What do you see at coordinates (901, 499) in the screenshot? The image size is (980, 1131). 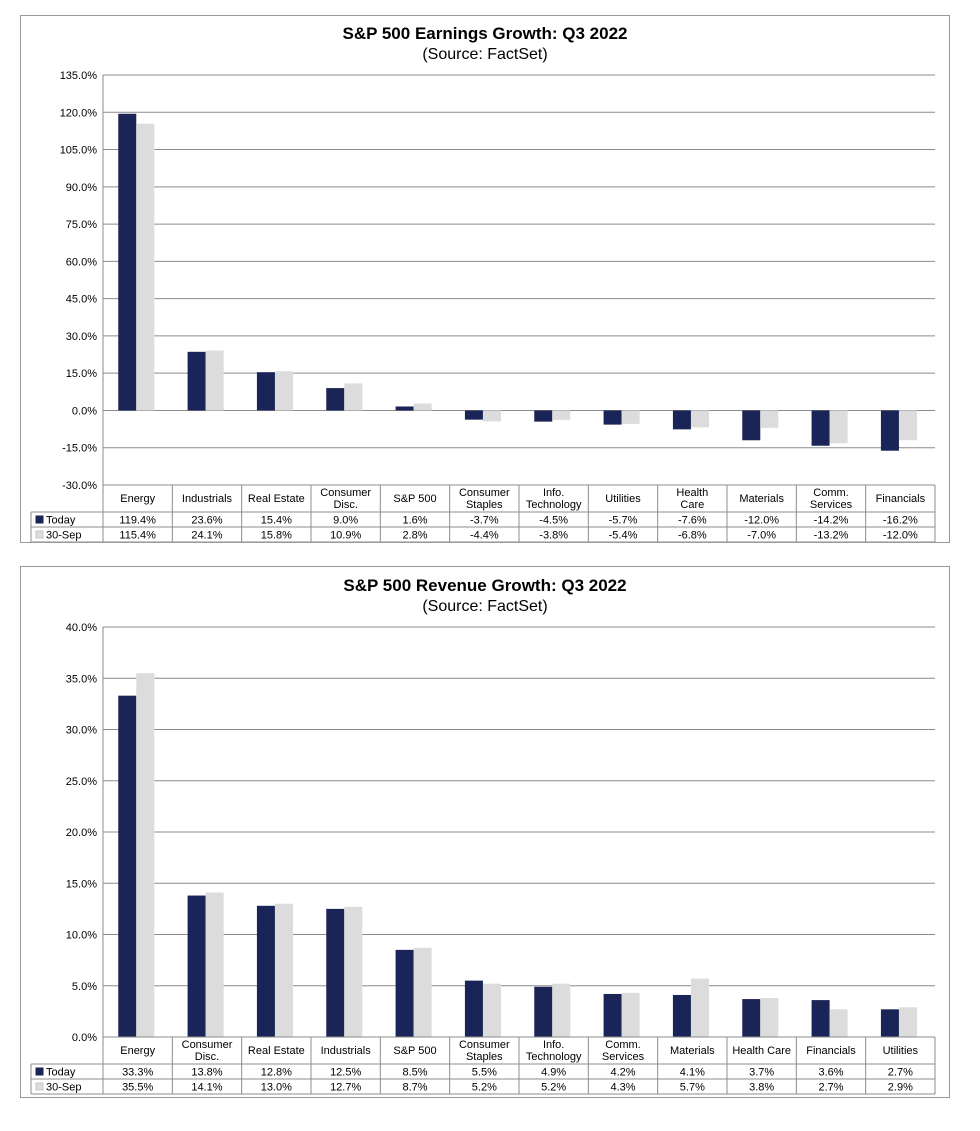 I see `category-label: Financials` at bounding box center [901, 499].